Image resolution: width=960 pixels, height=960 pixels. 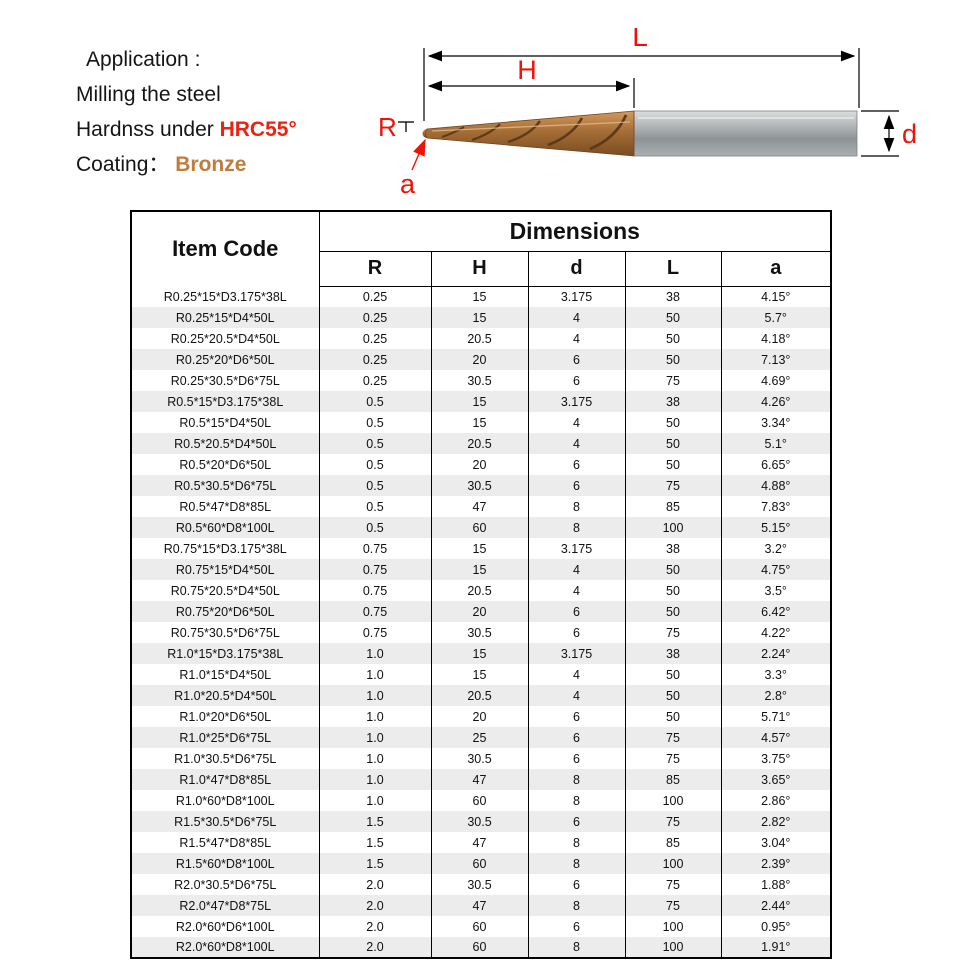 I want to click on flute-highlight, so click(x=531, y=126).